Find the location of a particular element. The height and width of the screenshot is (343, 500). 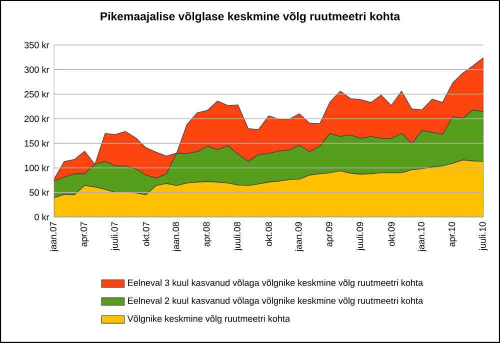

chart-title: Pikemaajalise võlglase keskmine võlg ruutmeetri kohta is located at coordinates (250, 17).